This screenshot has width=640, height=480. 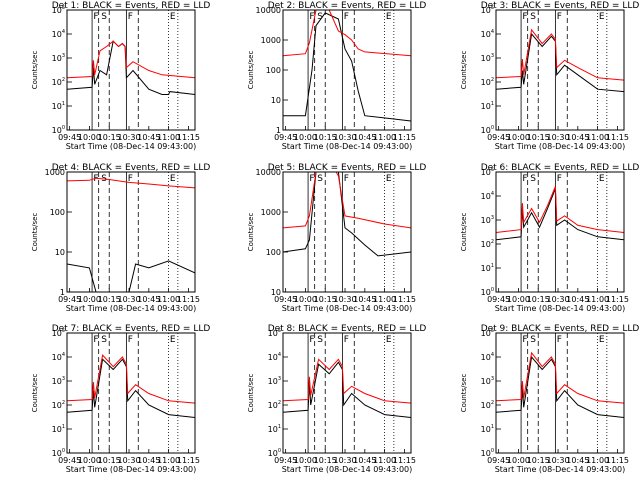 What do you see at coordinates (131, 6) in the screenshot?
I see `panel-title: Det 1: BLACK = Events, RED = LLD` at bounding box center [131, 6].